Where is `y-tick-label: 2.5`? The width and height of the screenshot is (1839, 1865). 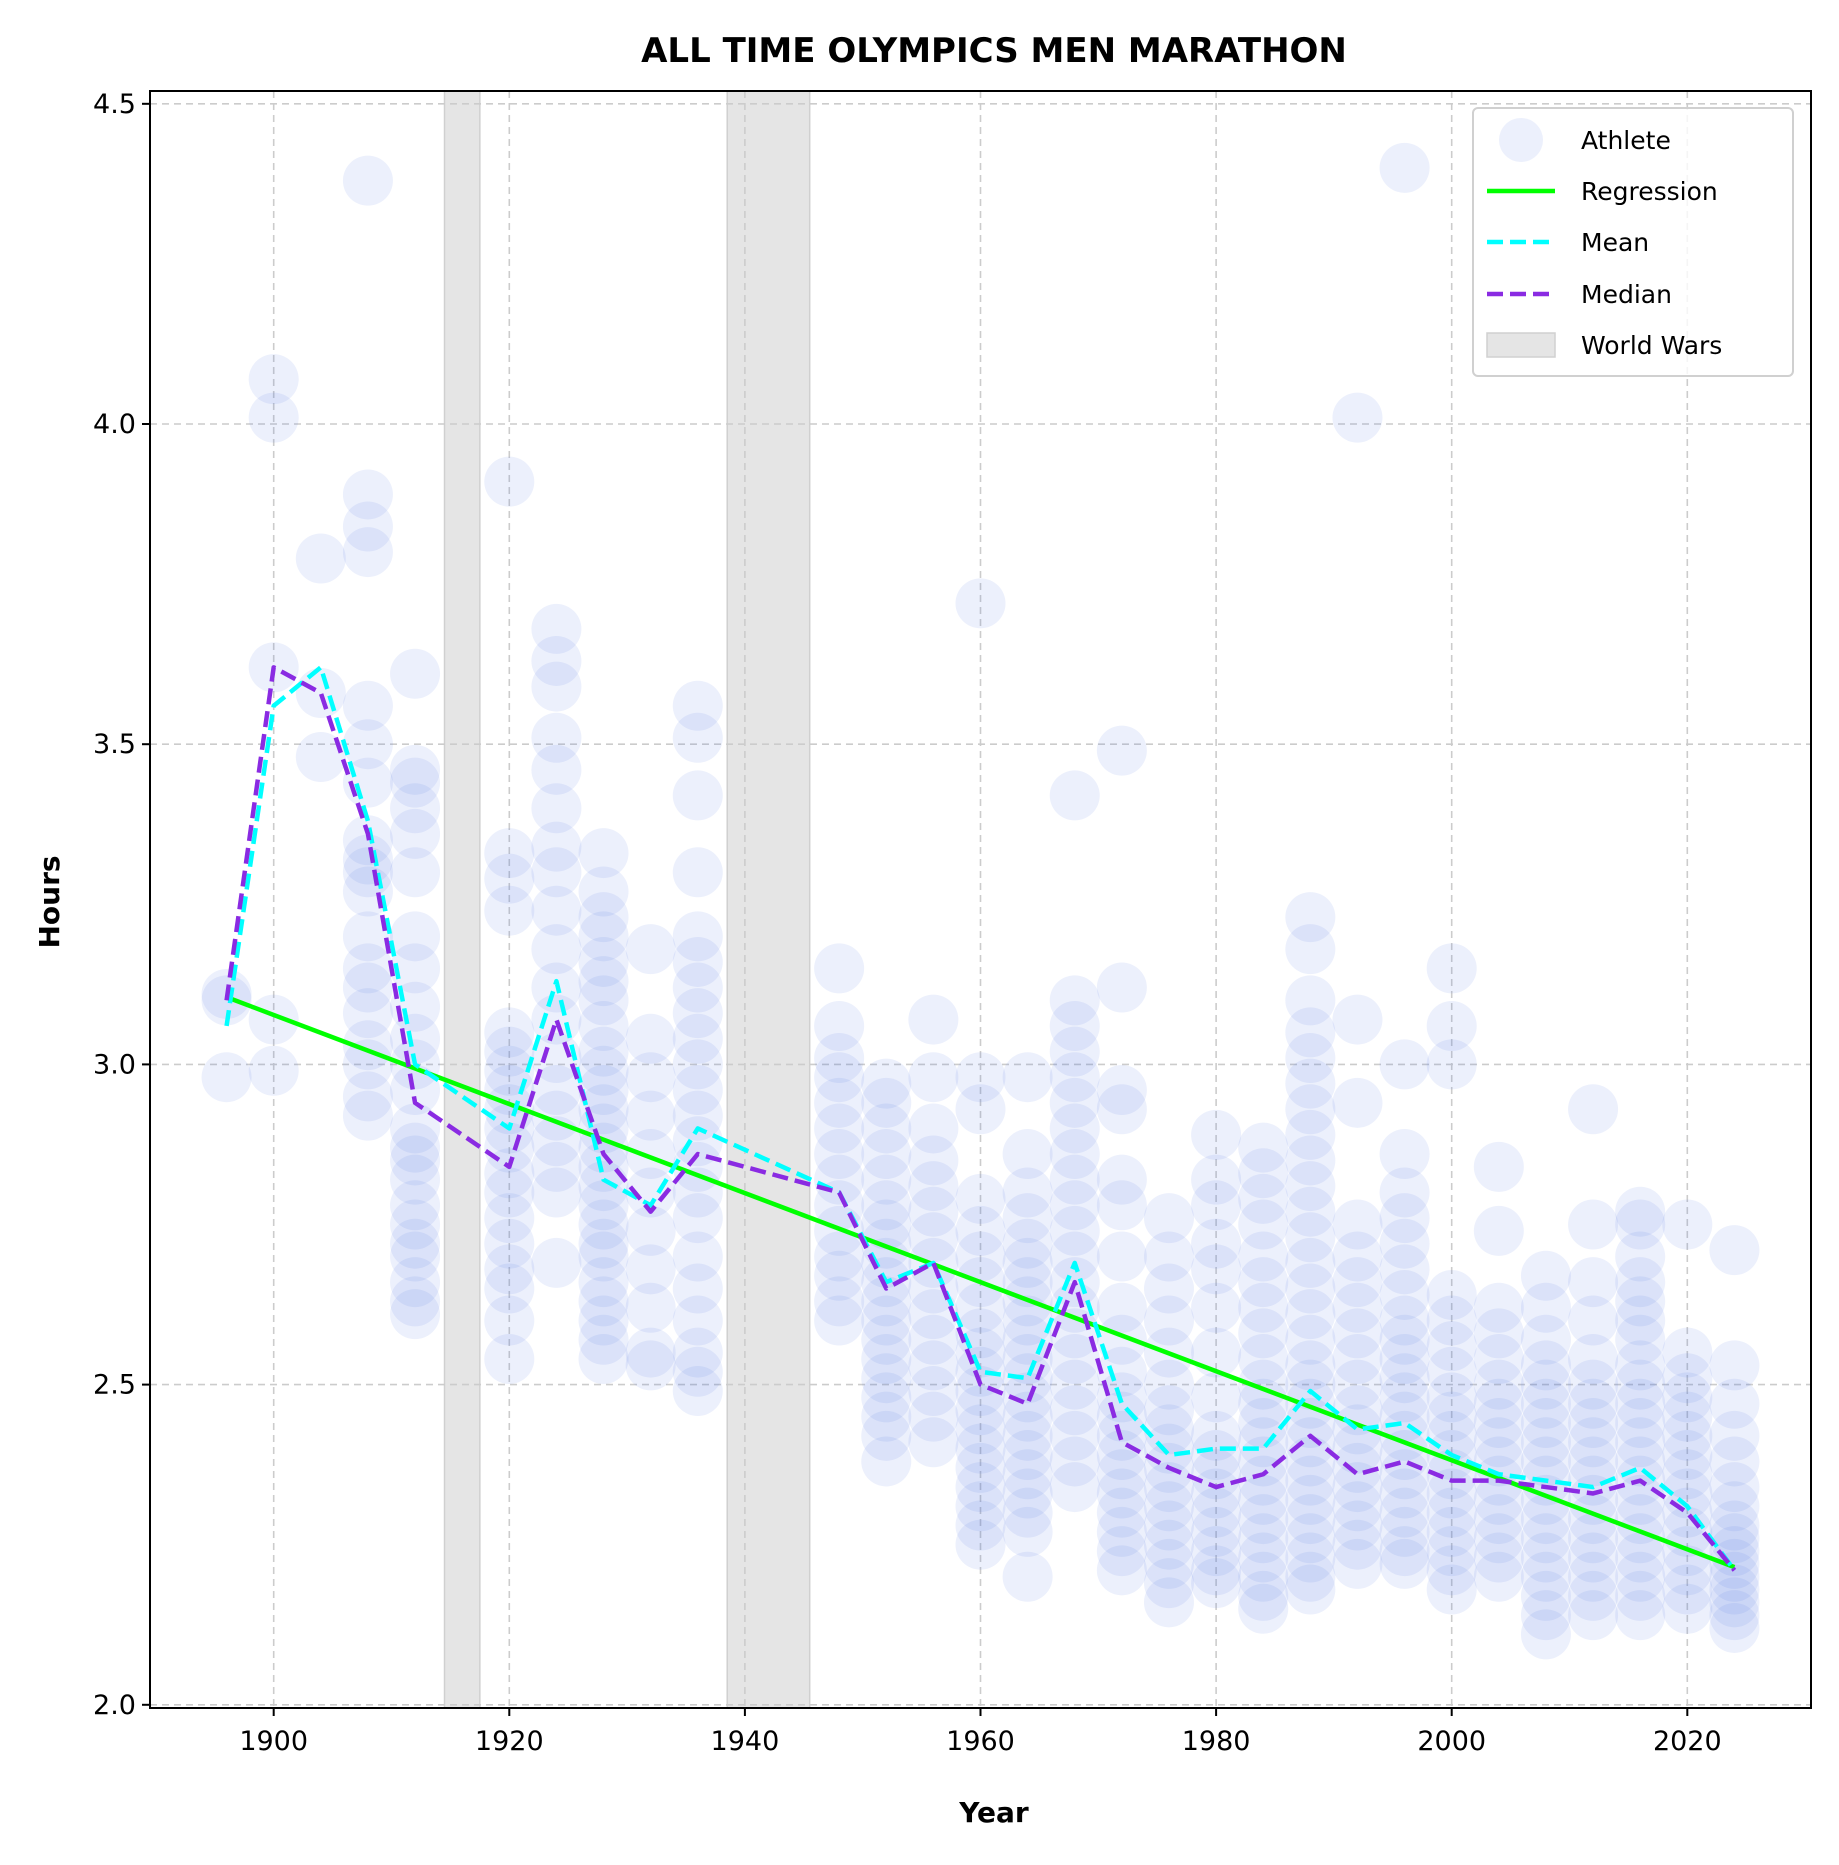 y-tick-label: 2.5 is located at coordinates (114, 1385).